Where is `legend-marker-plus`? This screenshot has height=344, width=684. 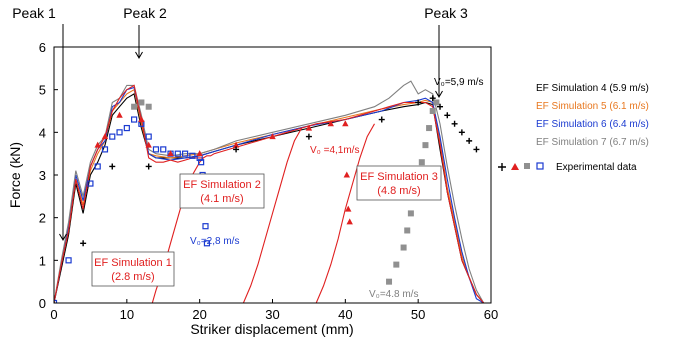
legend-marker-plus is located at coordinates (502, 167).